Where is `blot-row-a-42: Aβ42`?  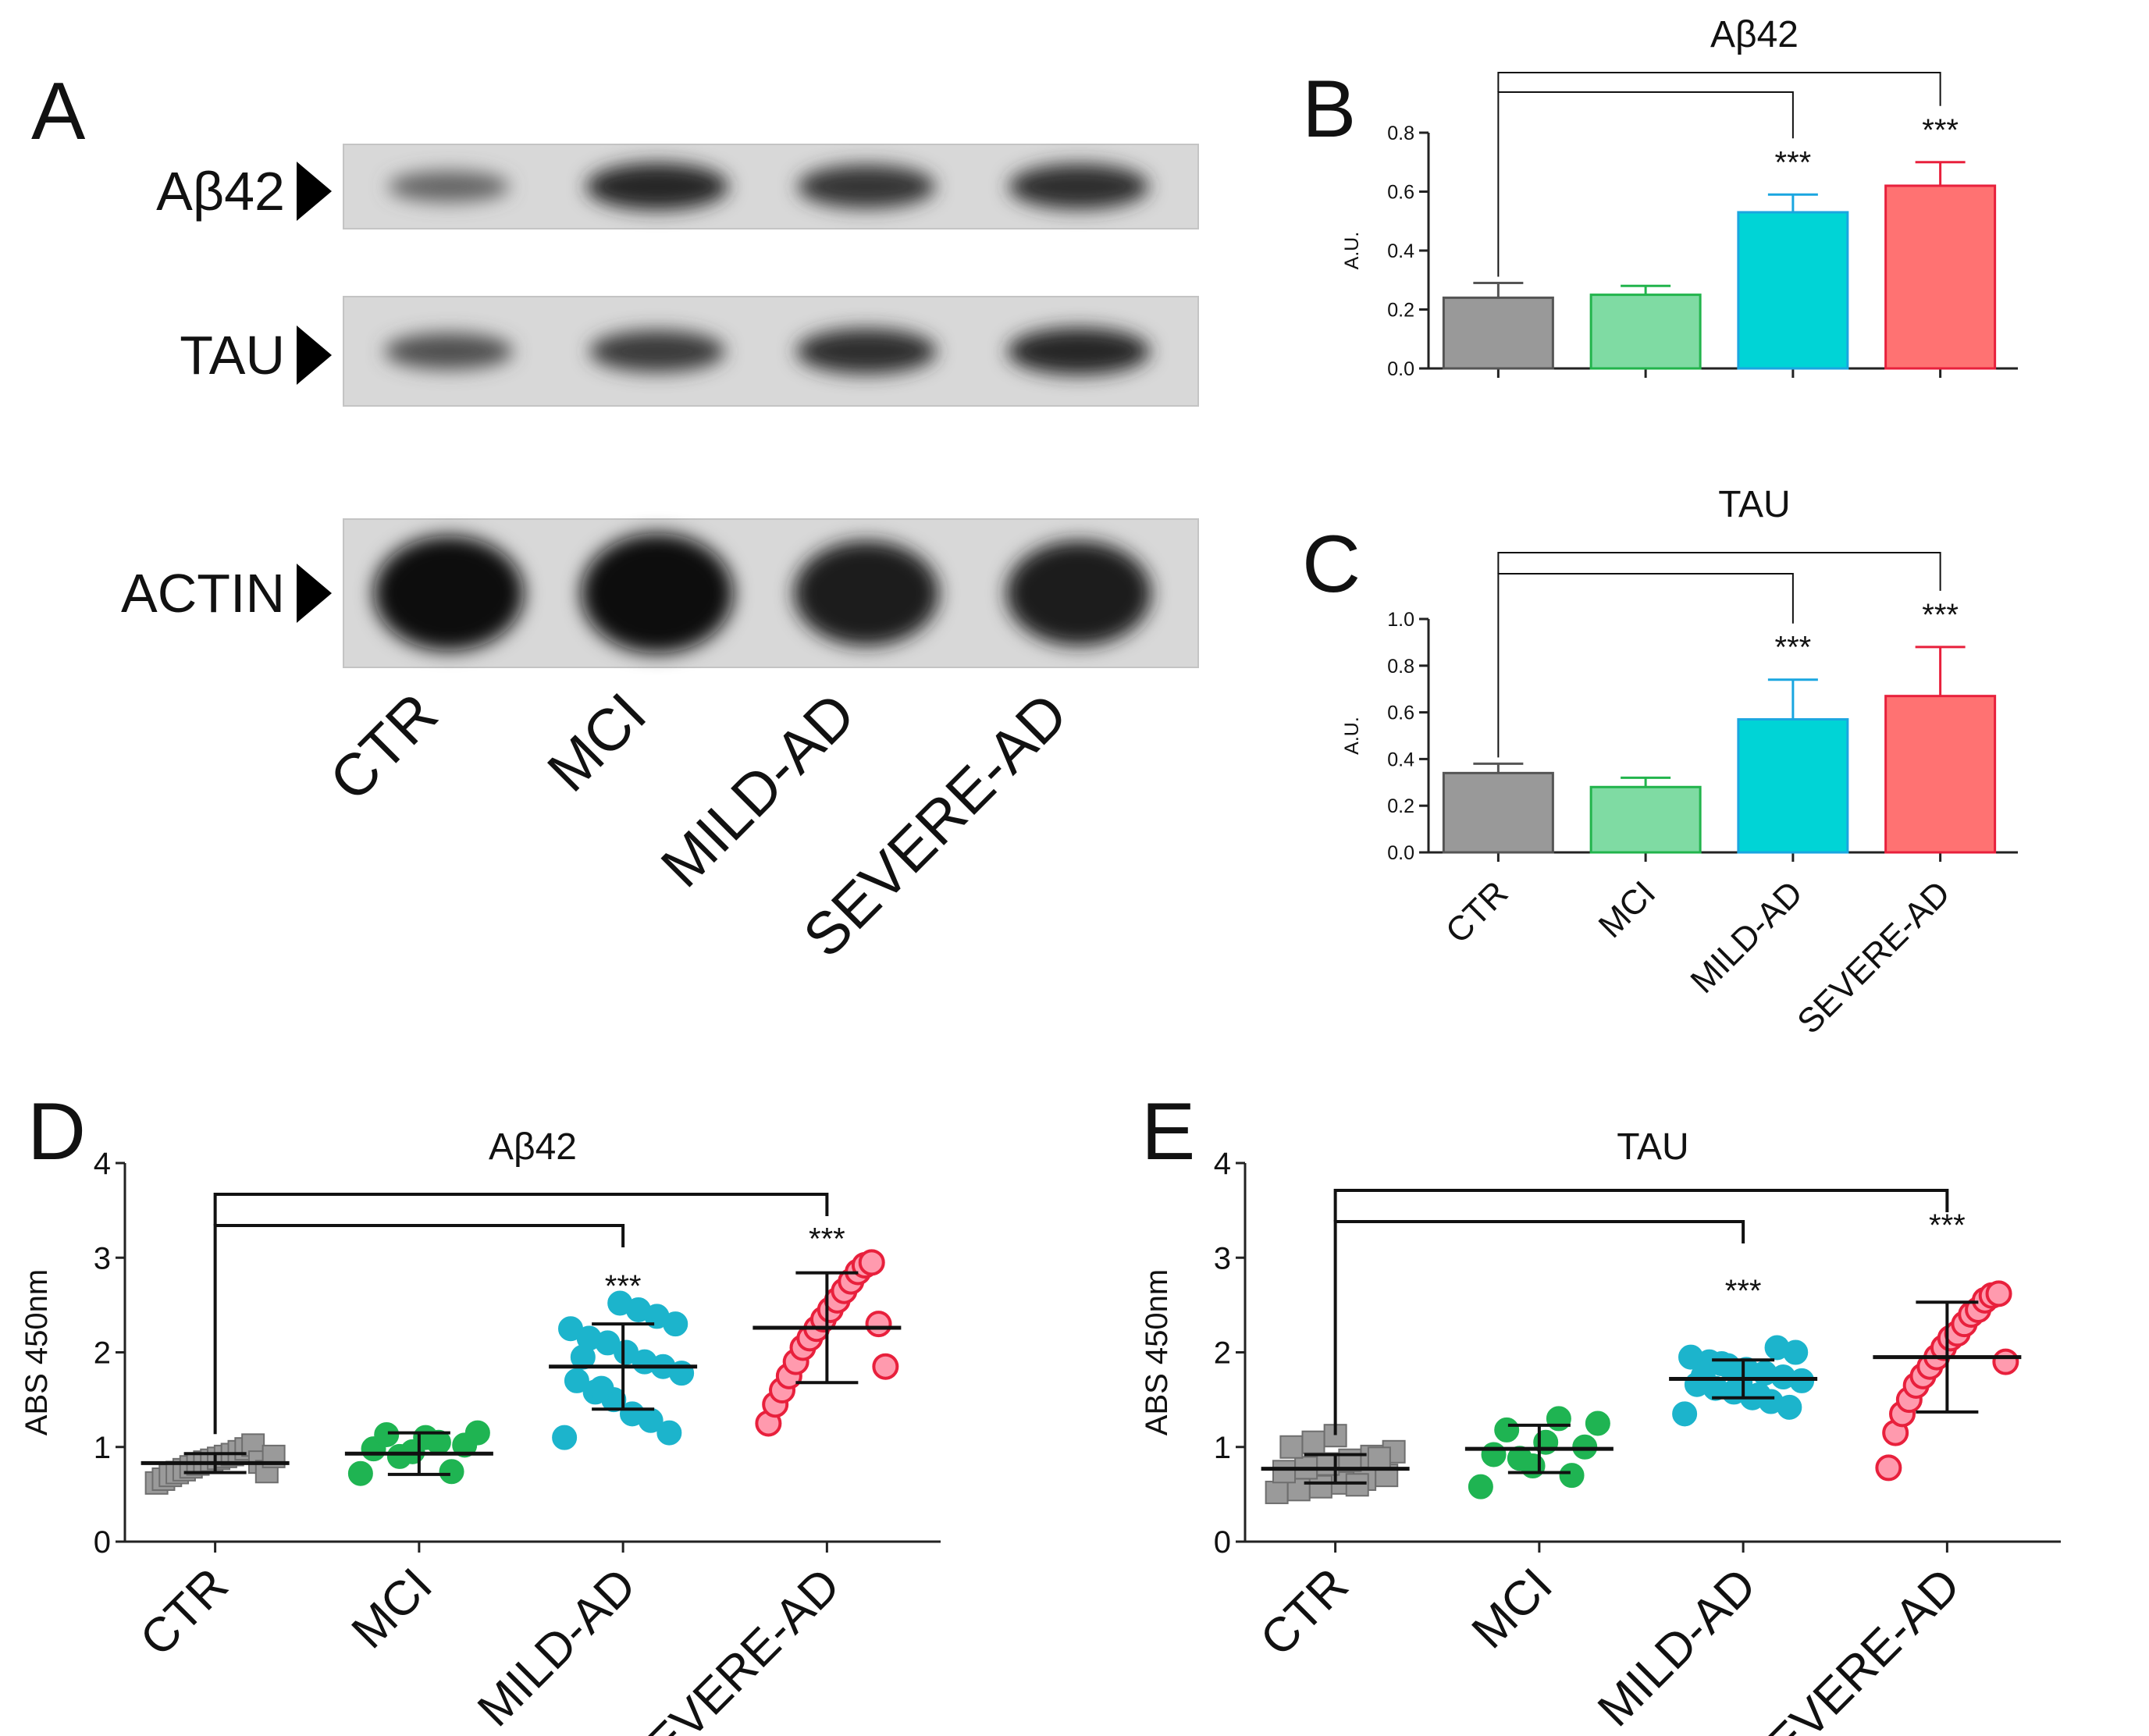
blot-row-a-42: Aβ42 is located at coordinates (677, 186).